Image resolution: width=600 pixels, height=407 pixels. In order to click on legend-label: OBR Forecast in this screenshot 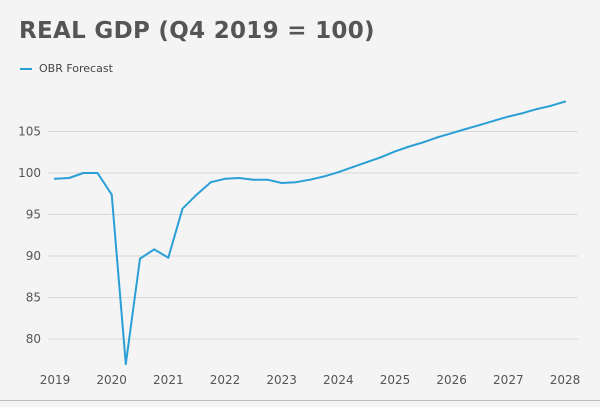, I will do `click(76, 68)`.